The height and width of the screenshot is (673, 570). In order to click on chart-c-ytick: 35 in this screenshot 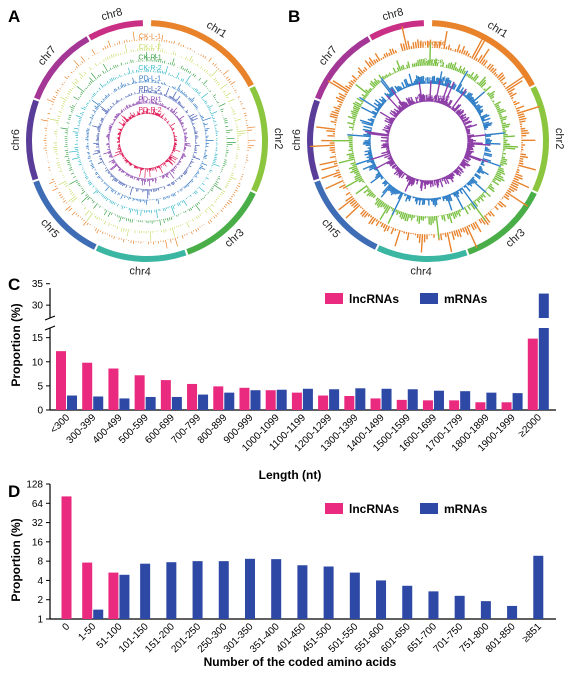, I will do `click(38, 284)`.